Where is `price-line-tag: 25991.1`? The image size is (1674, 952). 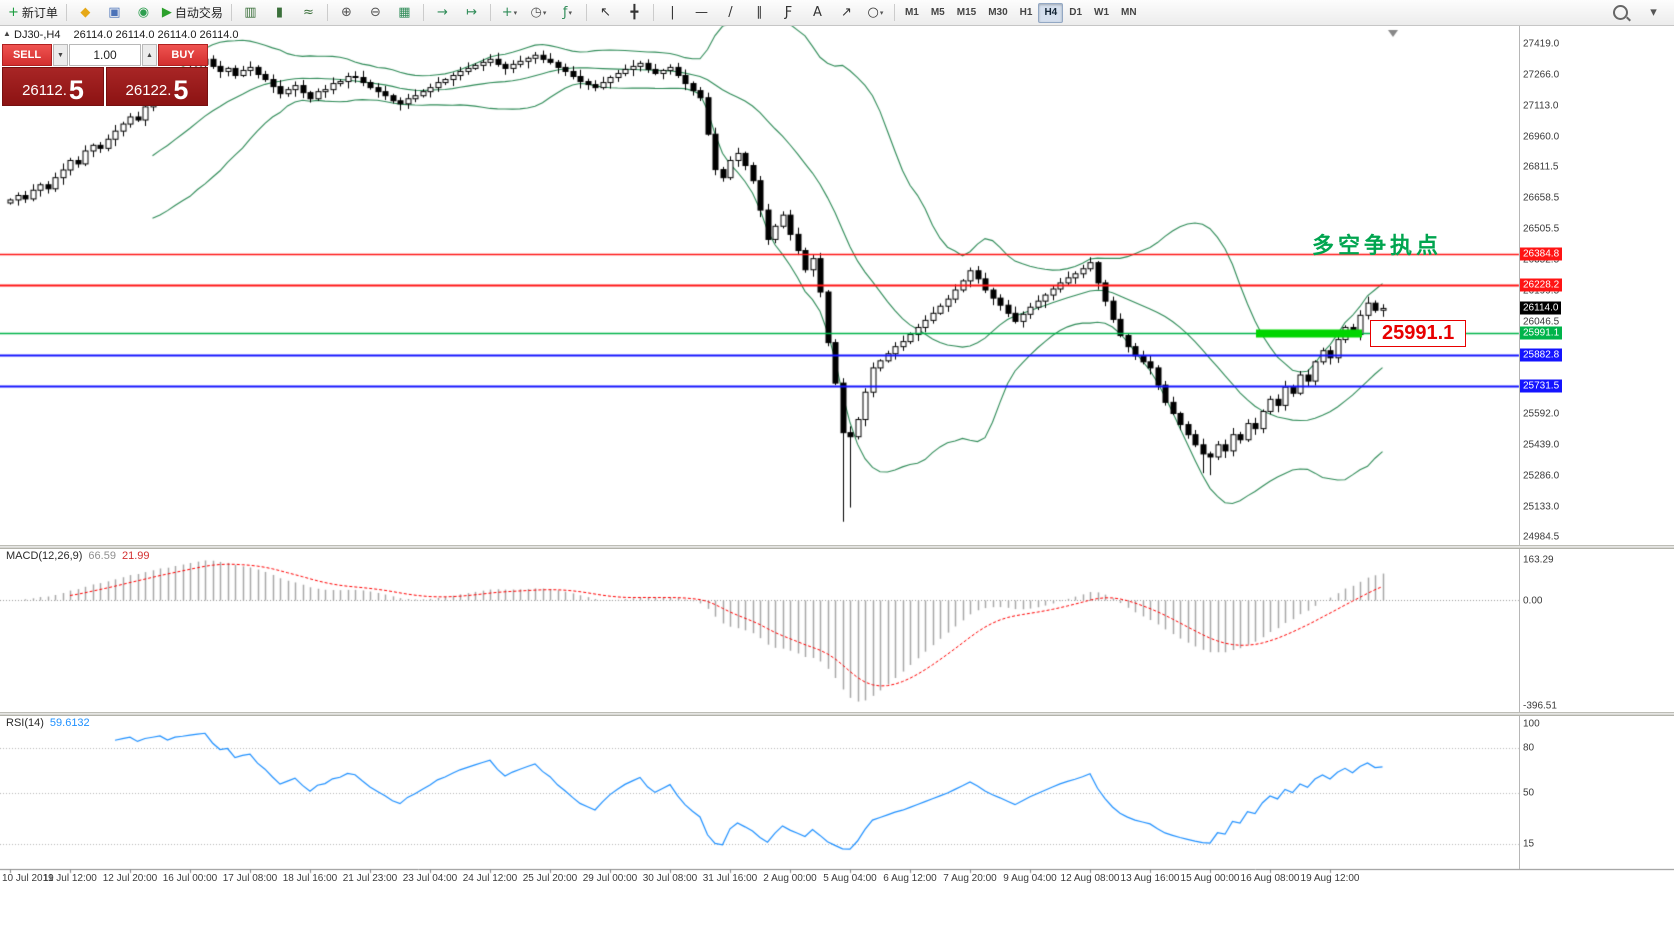
price-line-tag: 25991.1 is located at coordinates (1541, 333).